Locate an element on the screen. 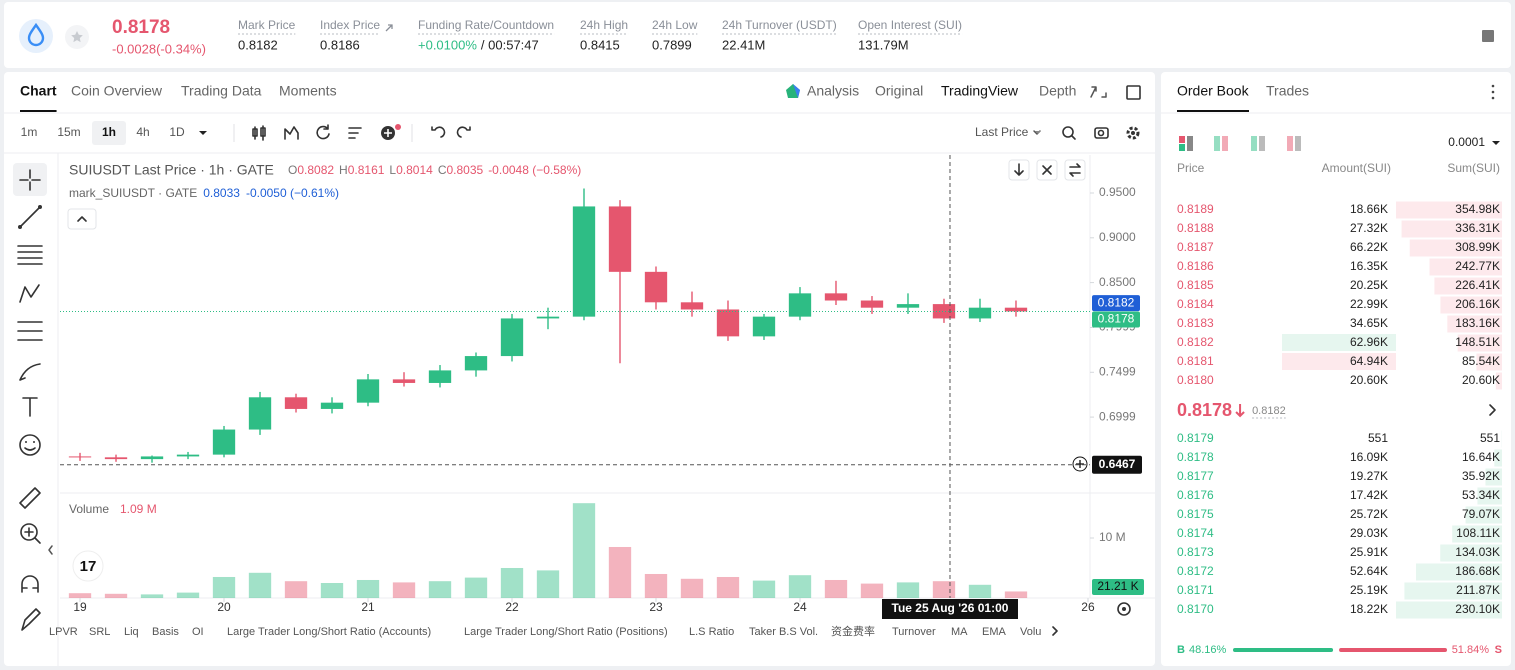 The height and width of the screenshot is (670, 1515). ob-amount: 25.72K is located at coordinates (1369, 514).